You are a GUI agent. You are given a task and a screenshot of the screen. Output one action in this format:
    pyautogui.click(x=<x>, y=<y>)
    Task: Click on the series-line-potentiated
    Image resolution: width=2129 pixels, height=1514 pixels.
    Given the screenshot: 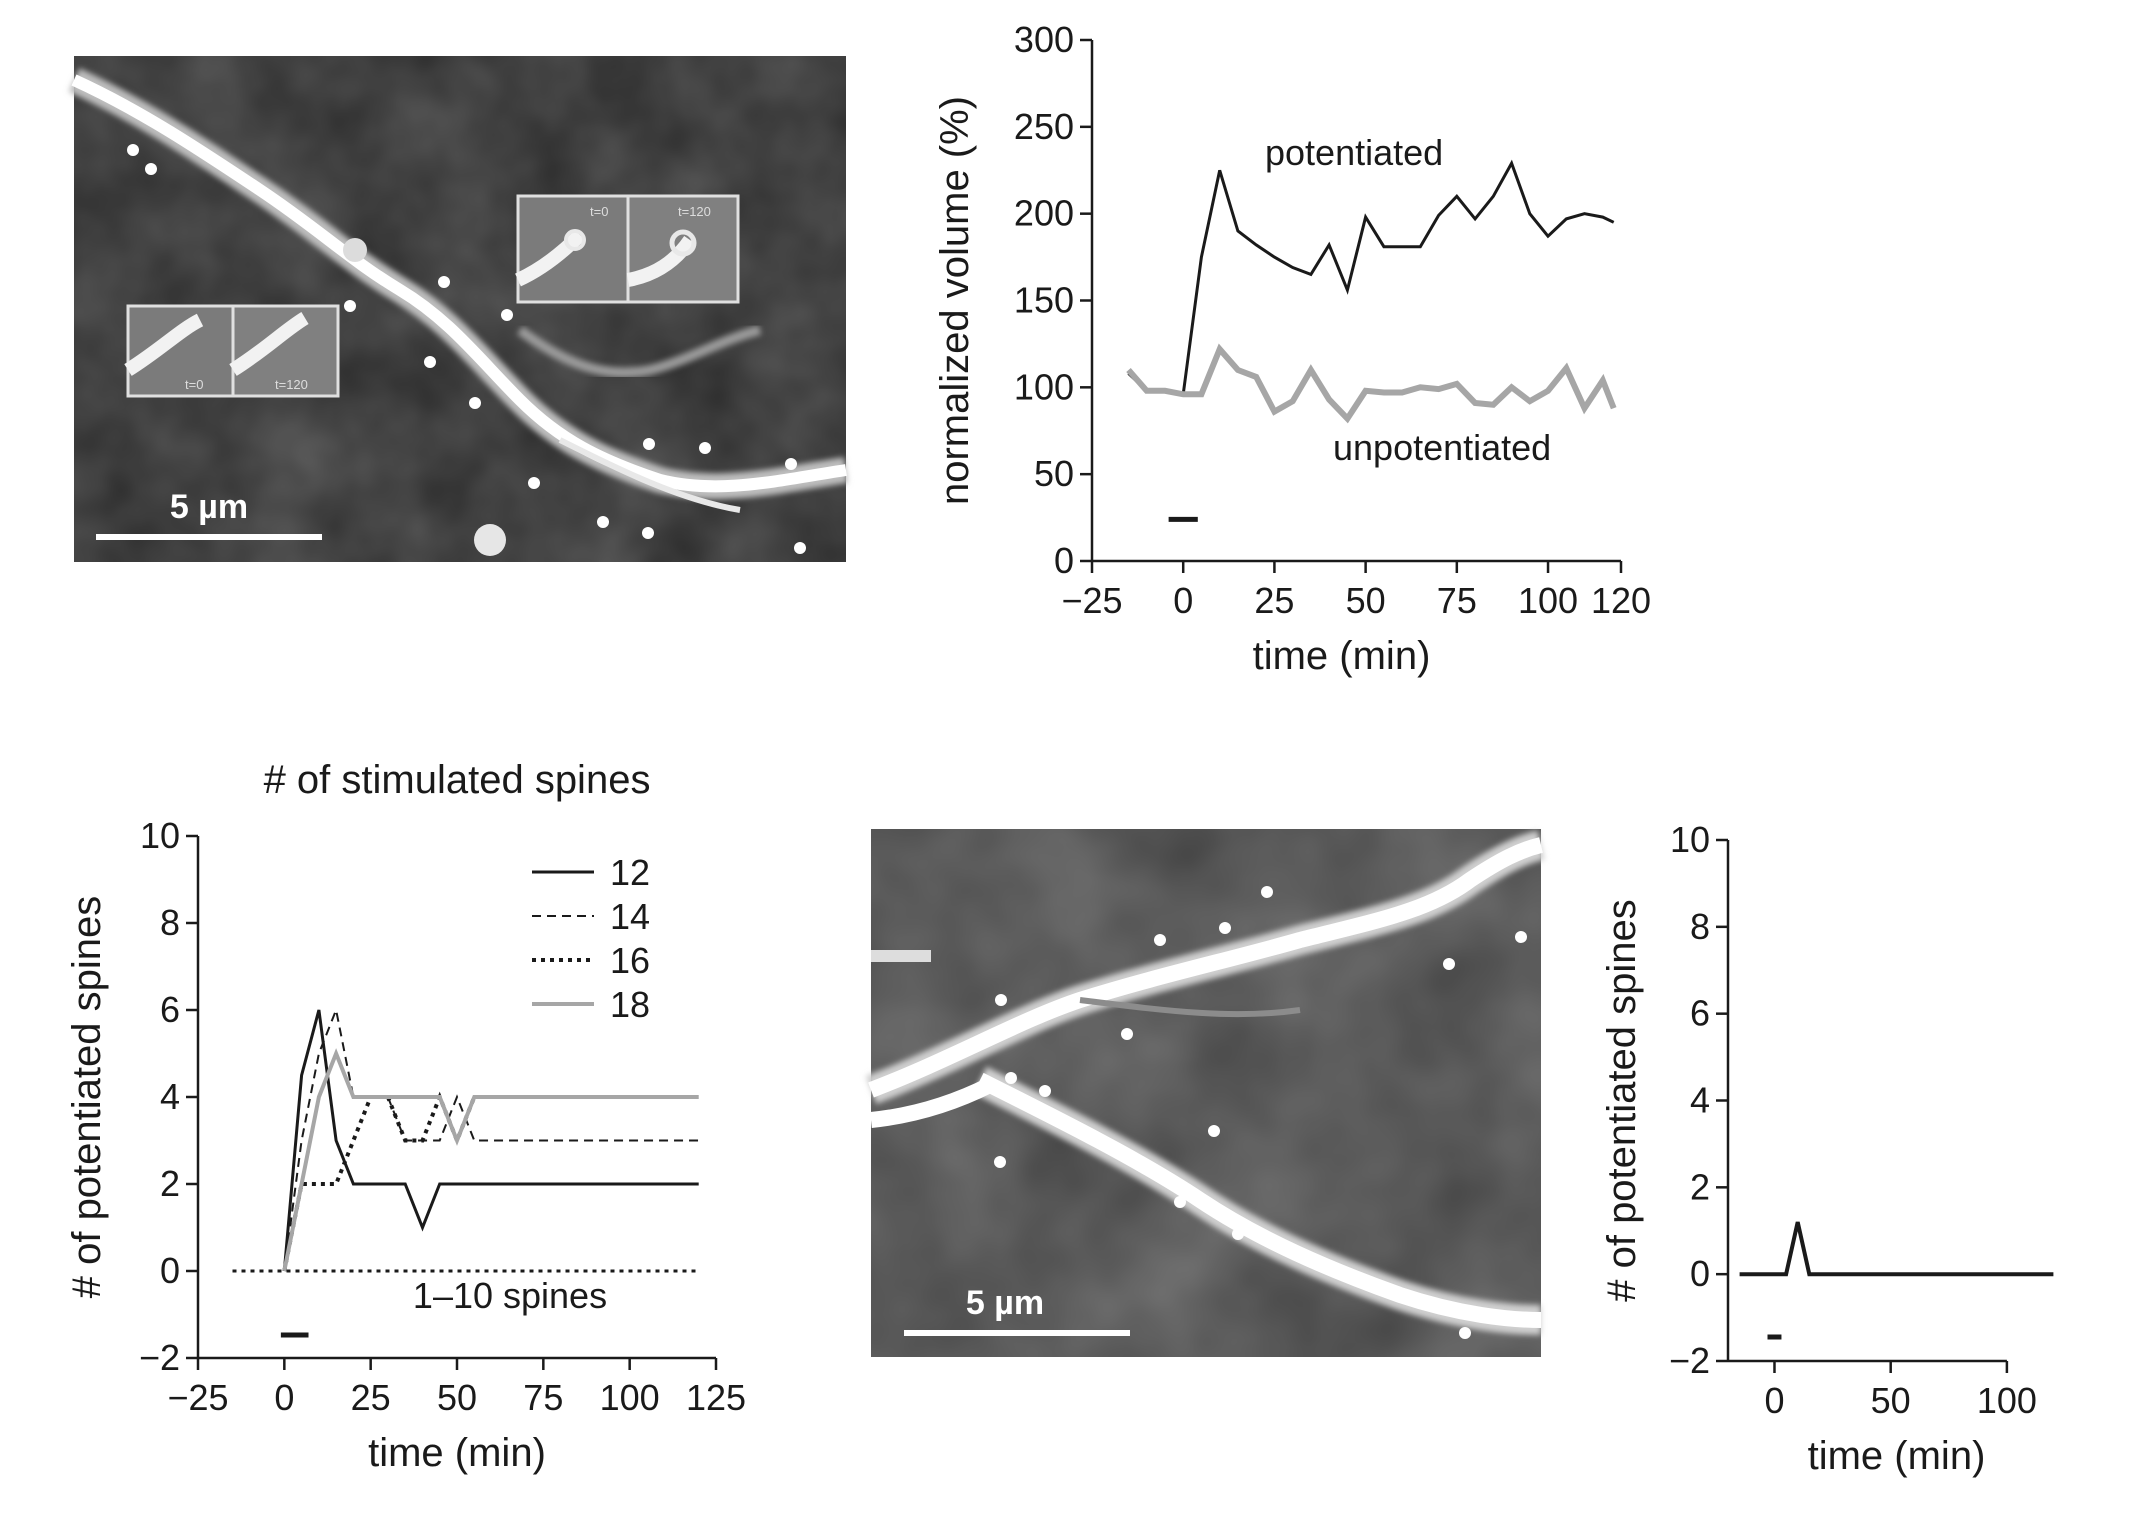 What is the action you would take?
    pyautogui.click(x=1371, y=278)
    